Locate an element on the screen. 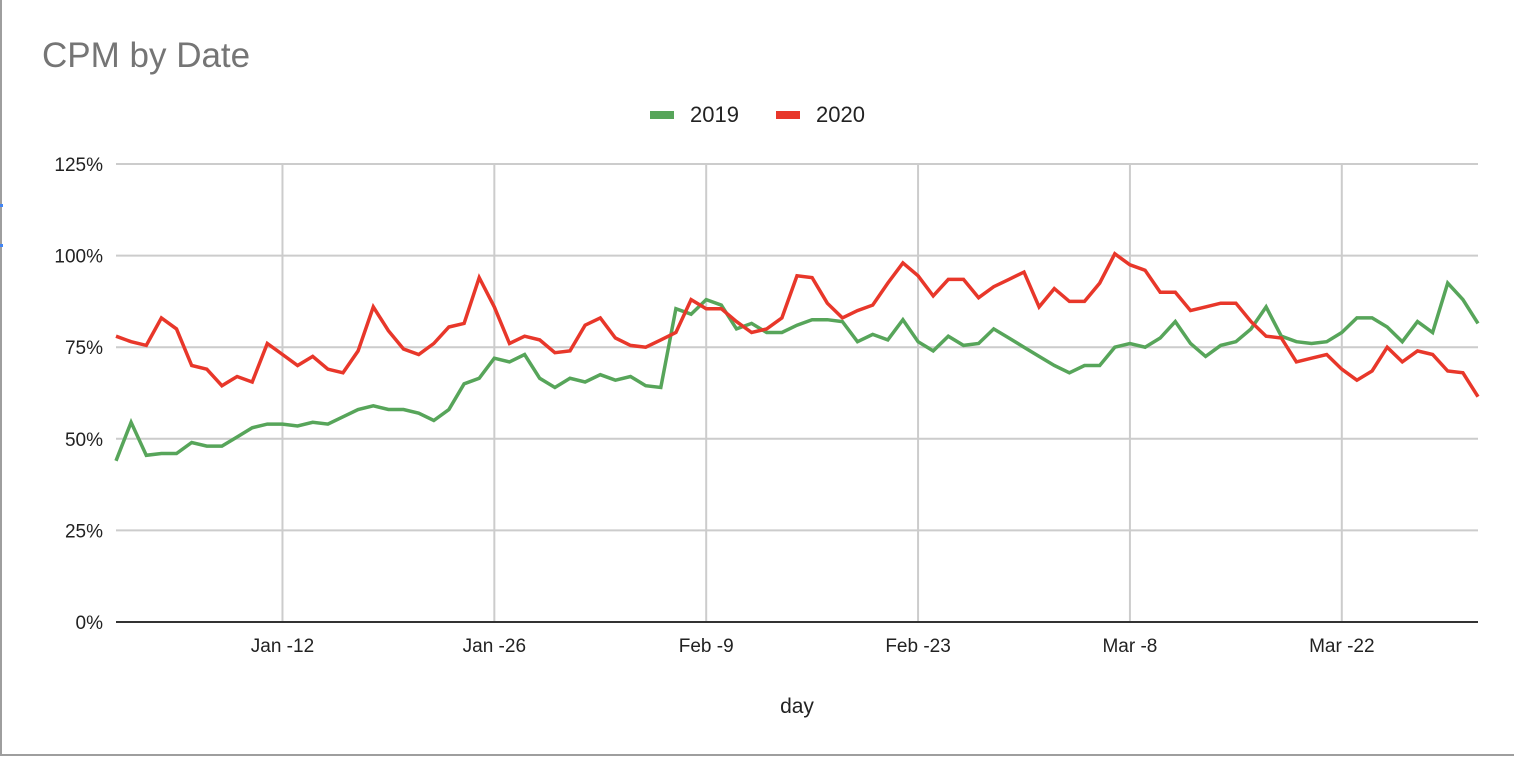  y-tick-label: 100% is located at coordinates (78, 257).